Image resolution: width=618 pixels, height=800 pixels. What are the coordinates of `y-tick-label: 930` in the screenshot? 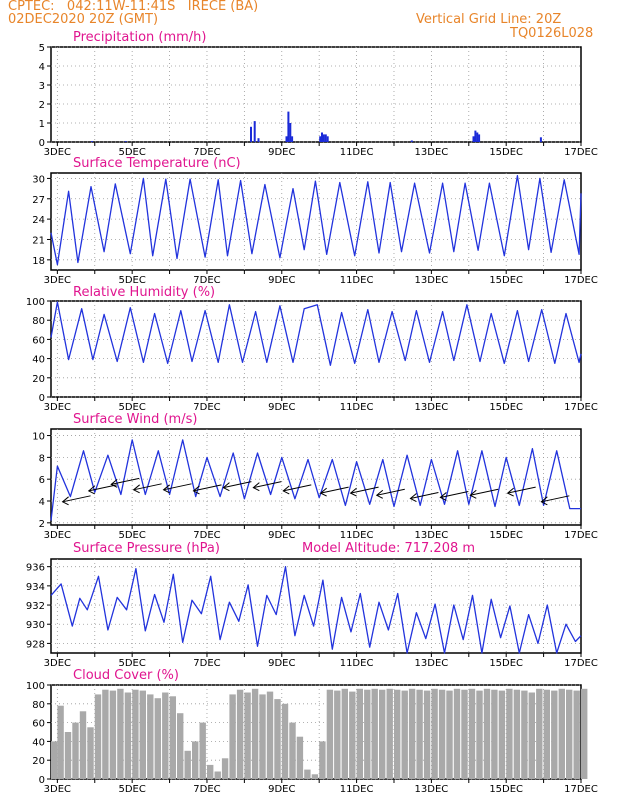 It's located at (35, 625).